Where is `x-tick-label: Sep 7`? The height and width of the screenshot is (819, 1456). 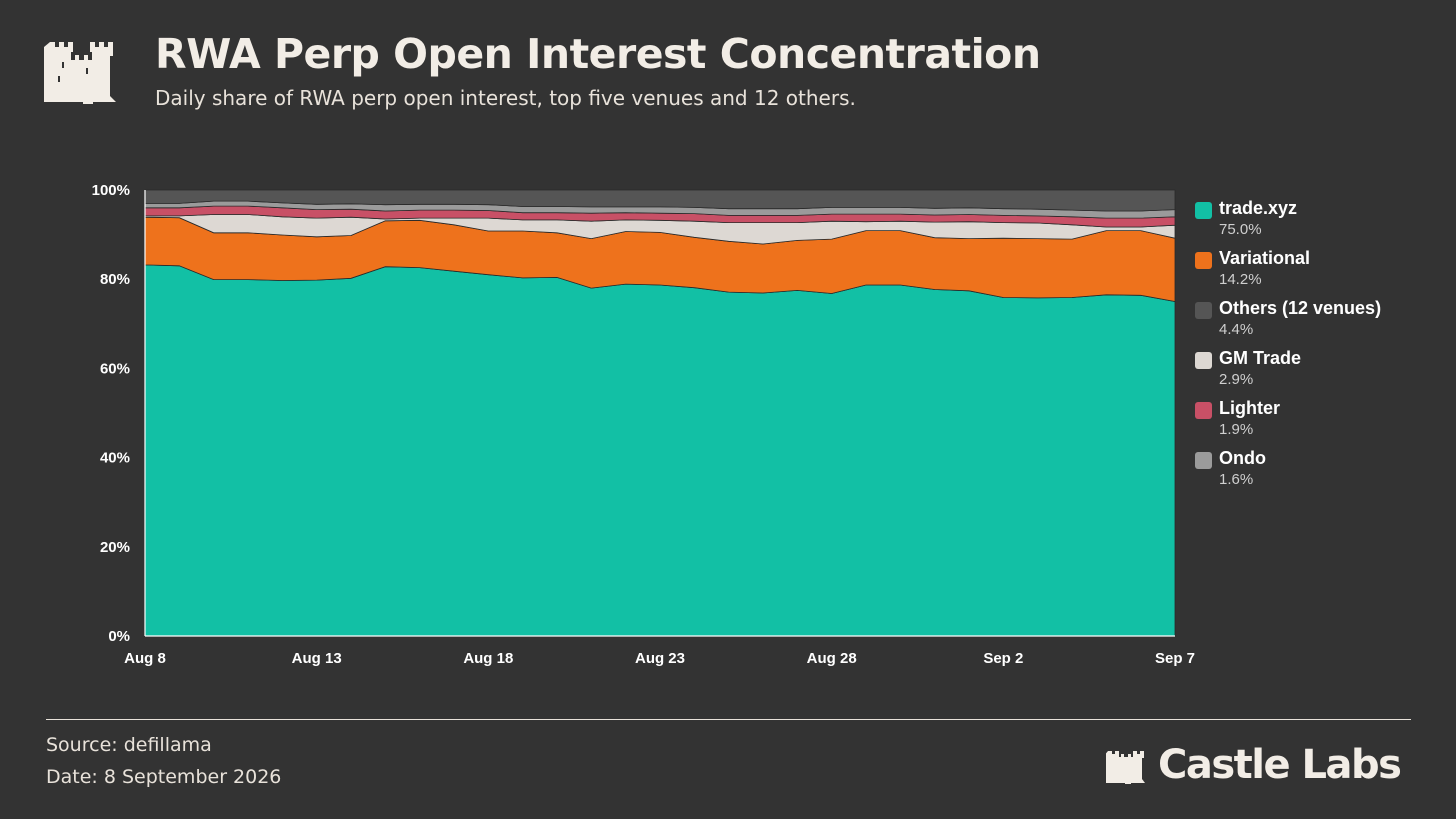 x-tick-label: Sep 7 is located at coordinates (1175, 658).